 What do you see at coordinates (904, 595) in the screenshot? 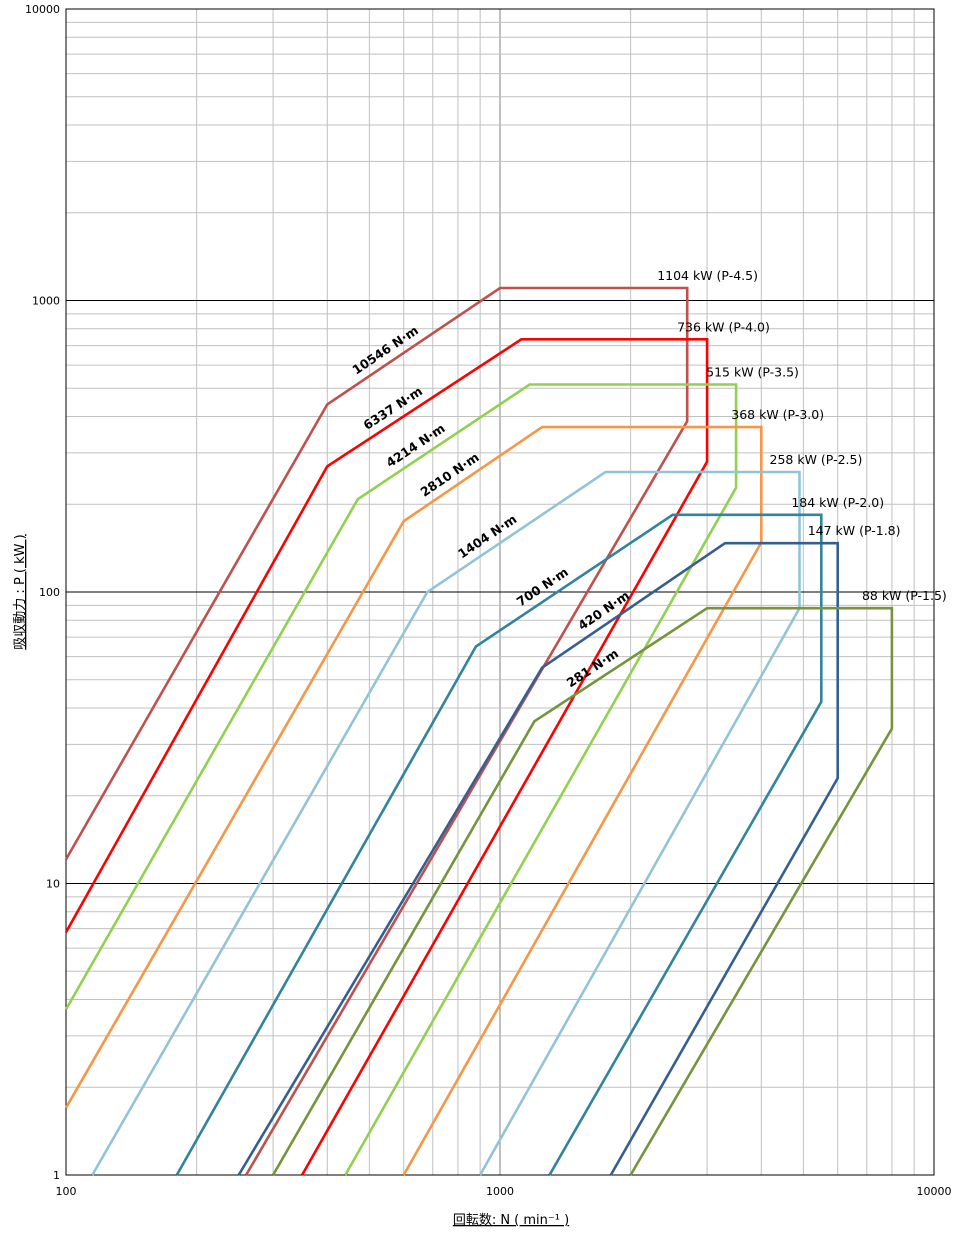
I see `series-power-label: 88 kW (P-1.5)` at bounding box center [904, 595].